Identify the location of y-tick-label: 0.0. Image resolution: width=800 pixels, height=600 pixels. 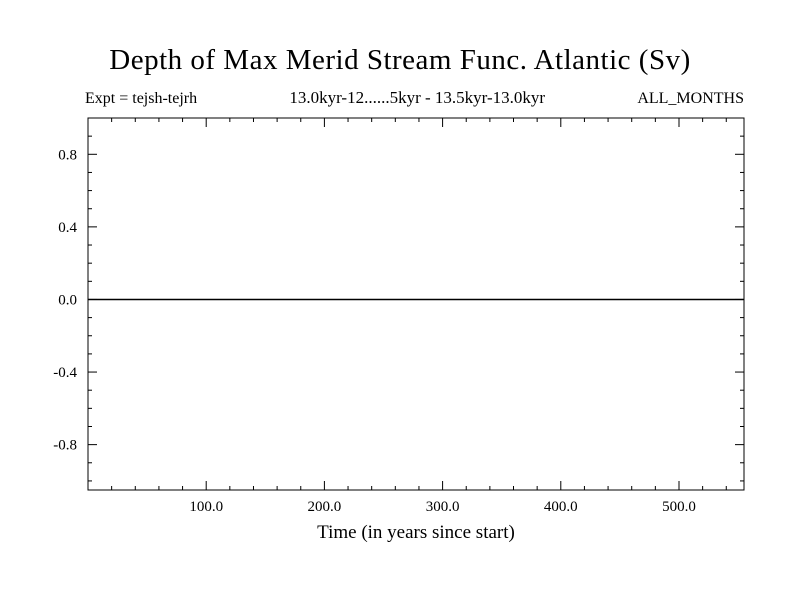
(67, 300).